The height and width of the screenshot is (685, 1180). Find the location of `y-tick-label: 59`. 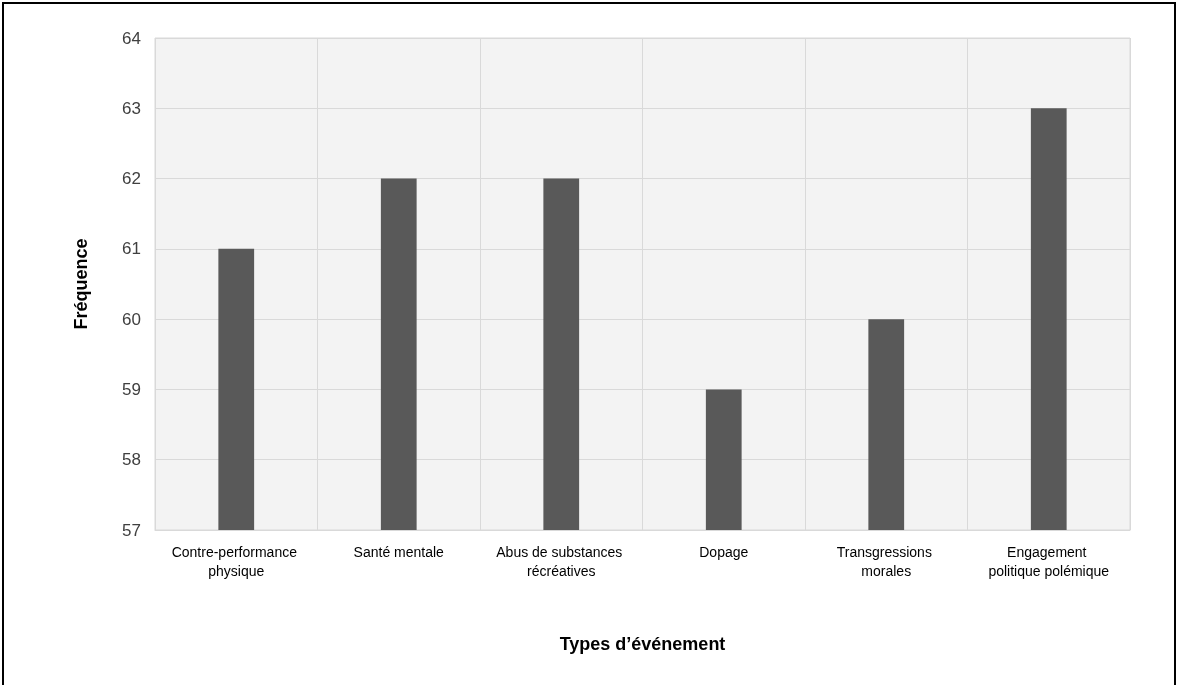

y-tick-label: 59 is located at coordinates (131, 389).